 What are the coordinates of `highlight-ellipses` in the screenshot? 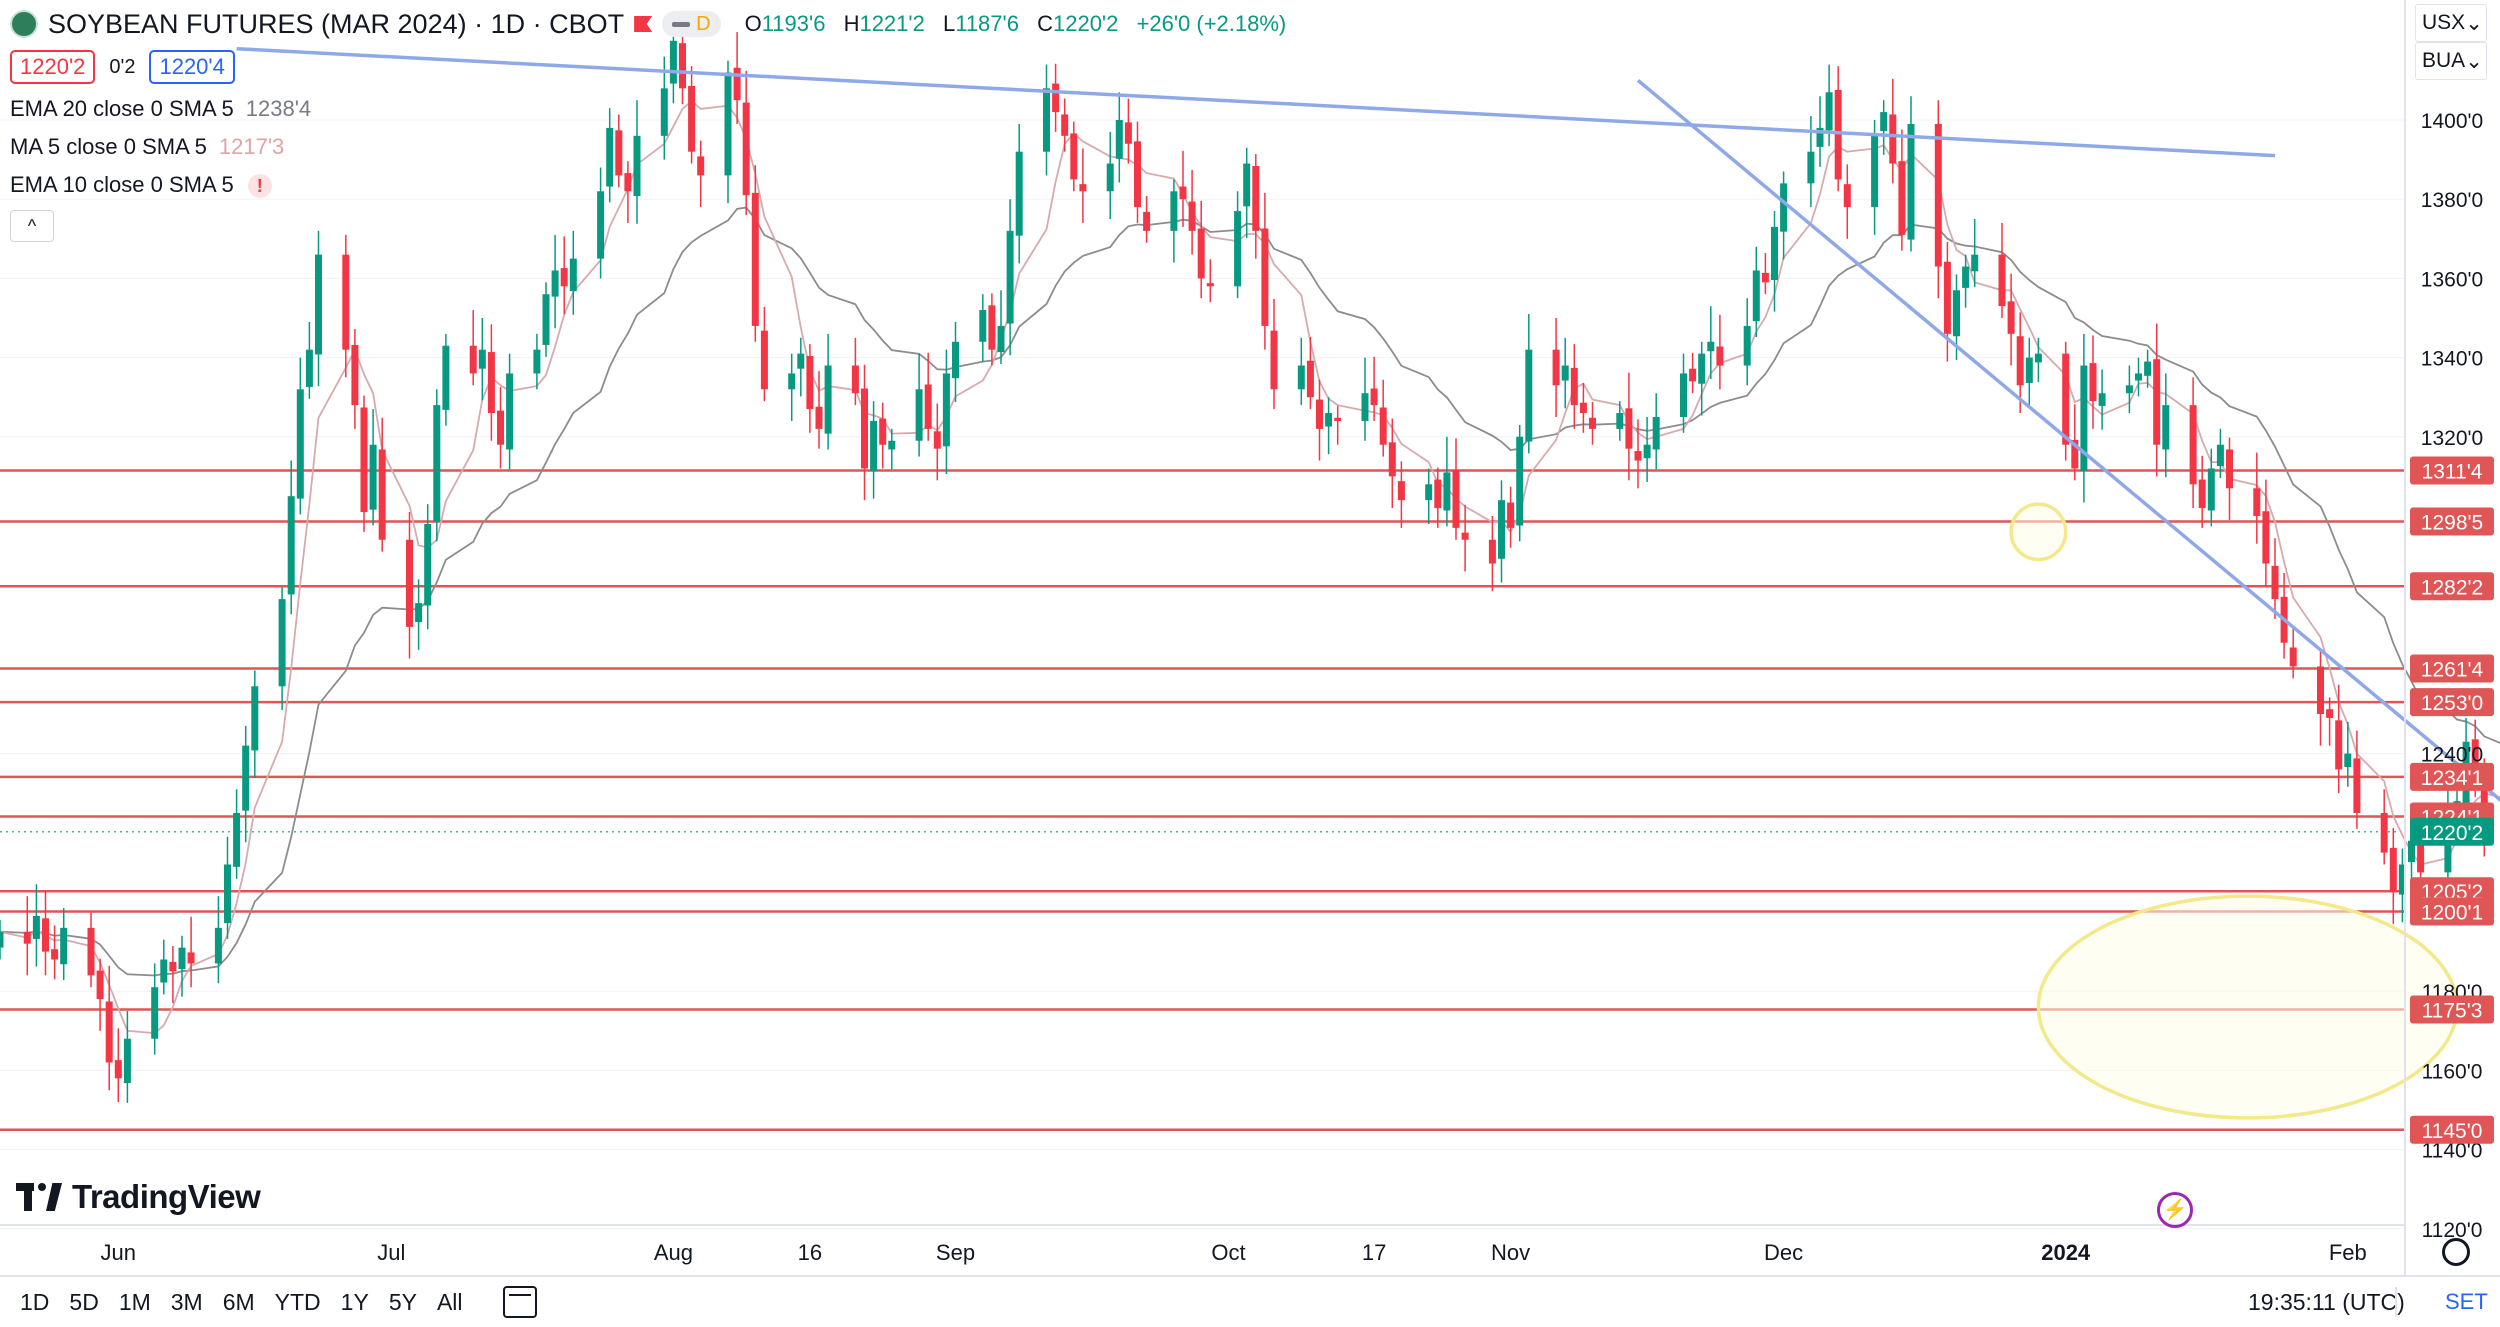 It's located at (2234, 811).